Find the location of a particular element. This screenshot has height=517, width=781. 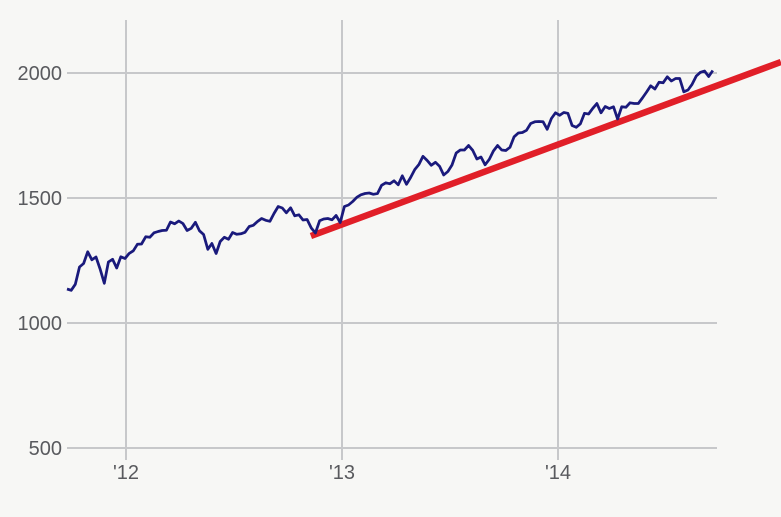

x-tick-label: '13 is located at coordinates (342, 473).